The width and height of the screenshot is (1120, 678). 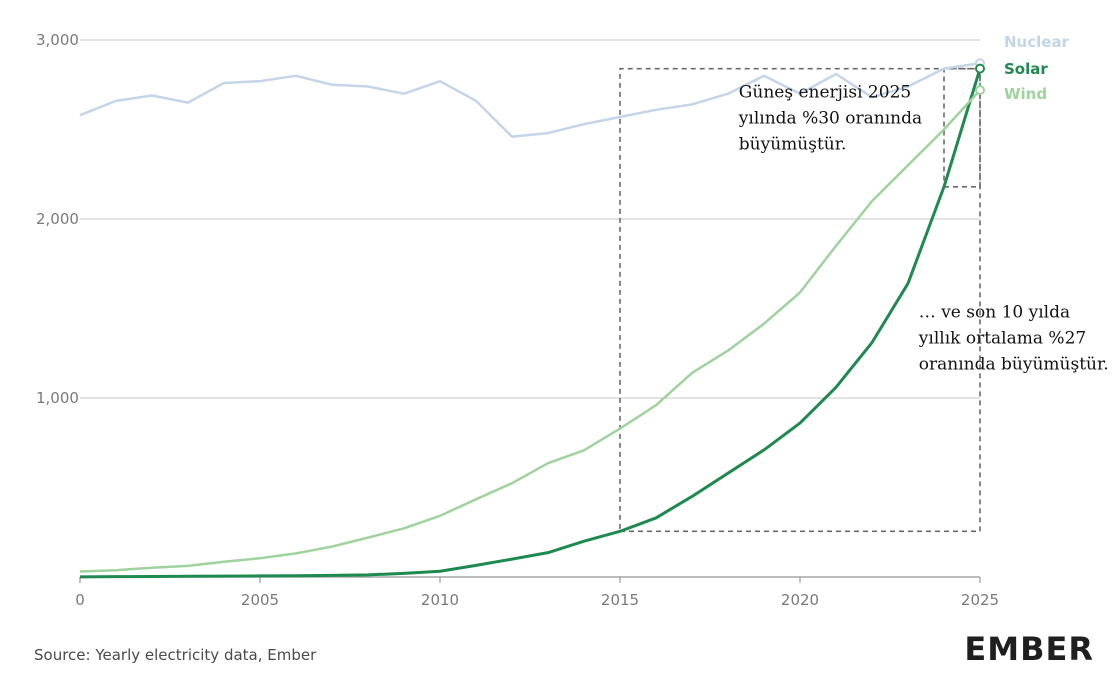 I want to click on y-tick-label-2: 2,000, so click(x=57, y=219).